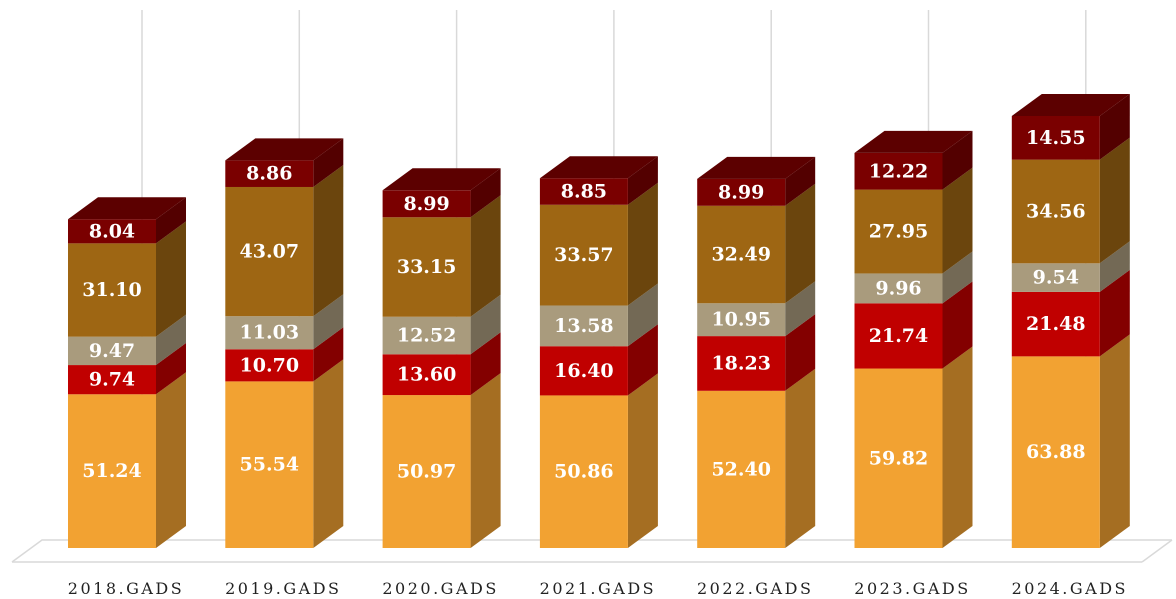  I want to click on x-tick-label: 2021.GADS, so click(598, 588).